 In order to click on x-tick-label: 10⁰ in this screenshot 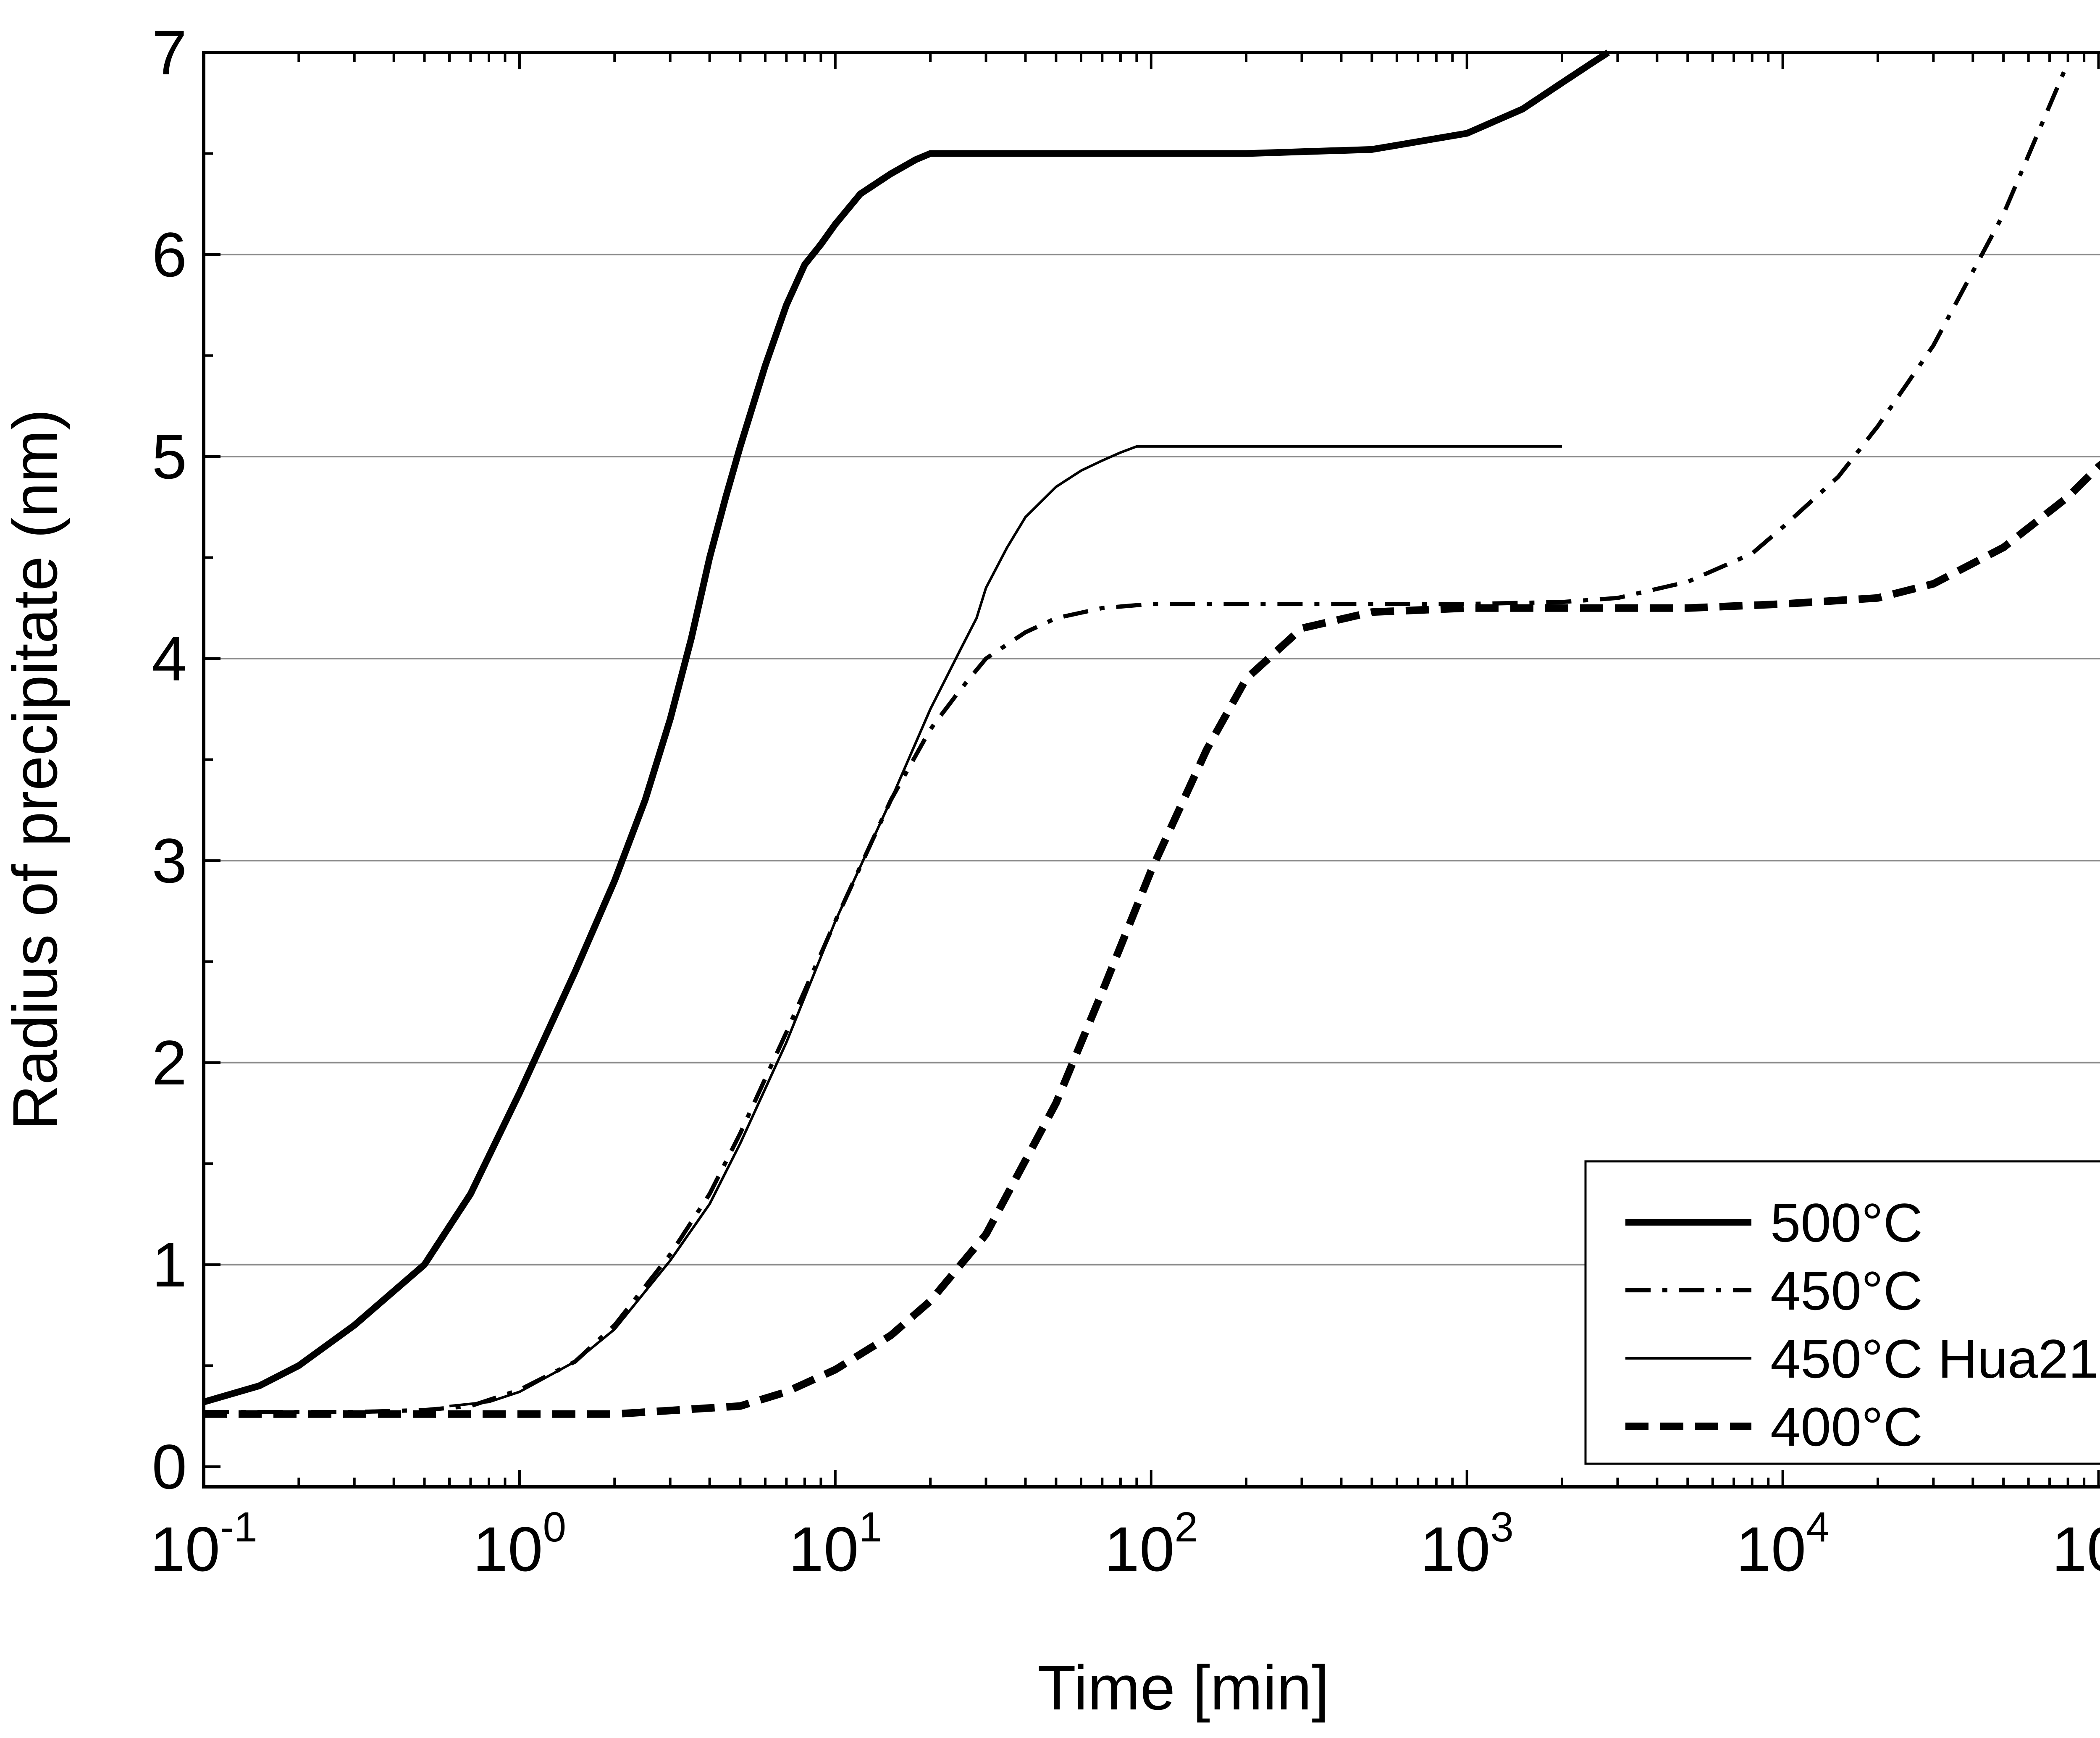, I will do `click(519, 1544)`.